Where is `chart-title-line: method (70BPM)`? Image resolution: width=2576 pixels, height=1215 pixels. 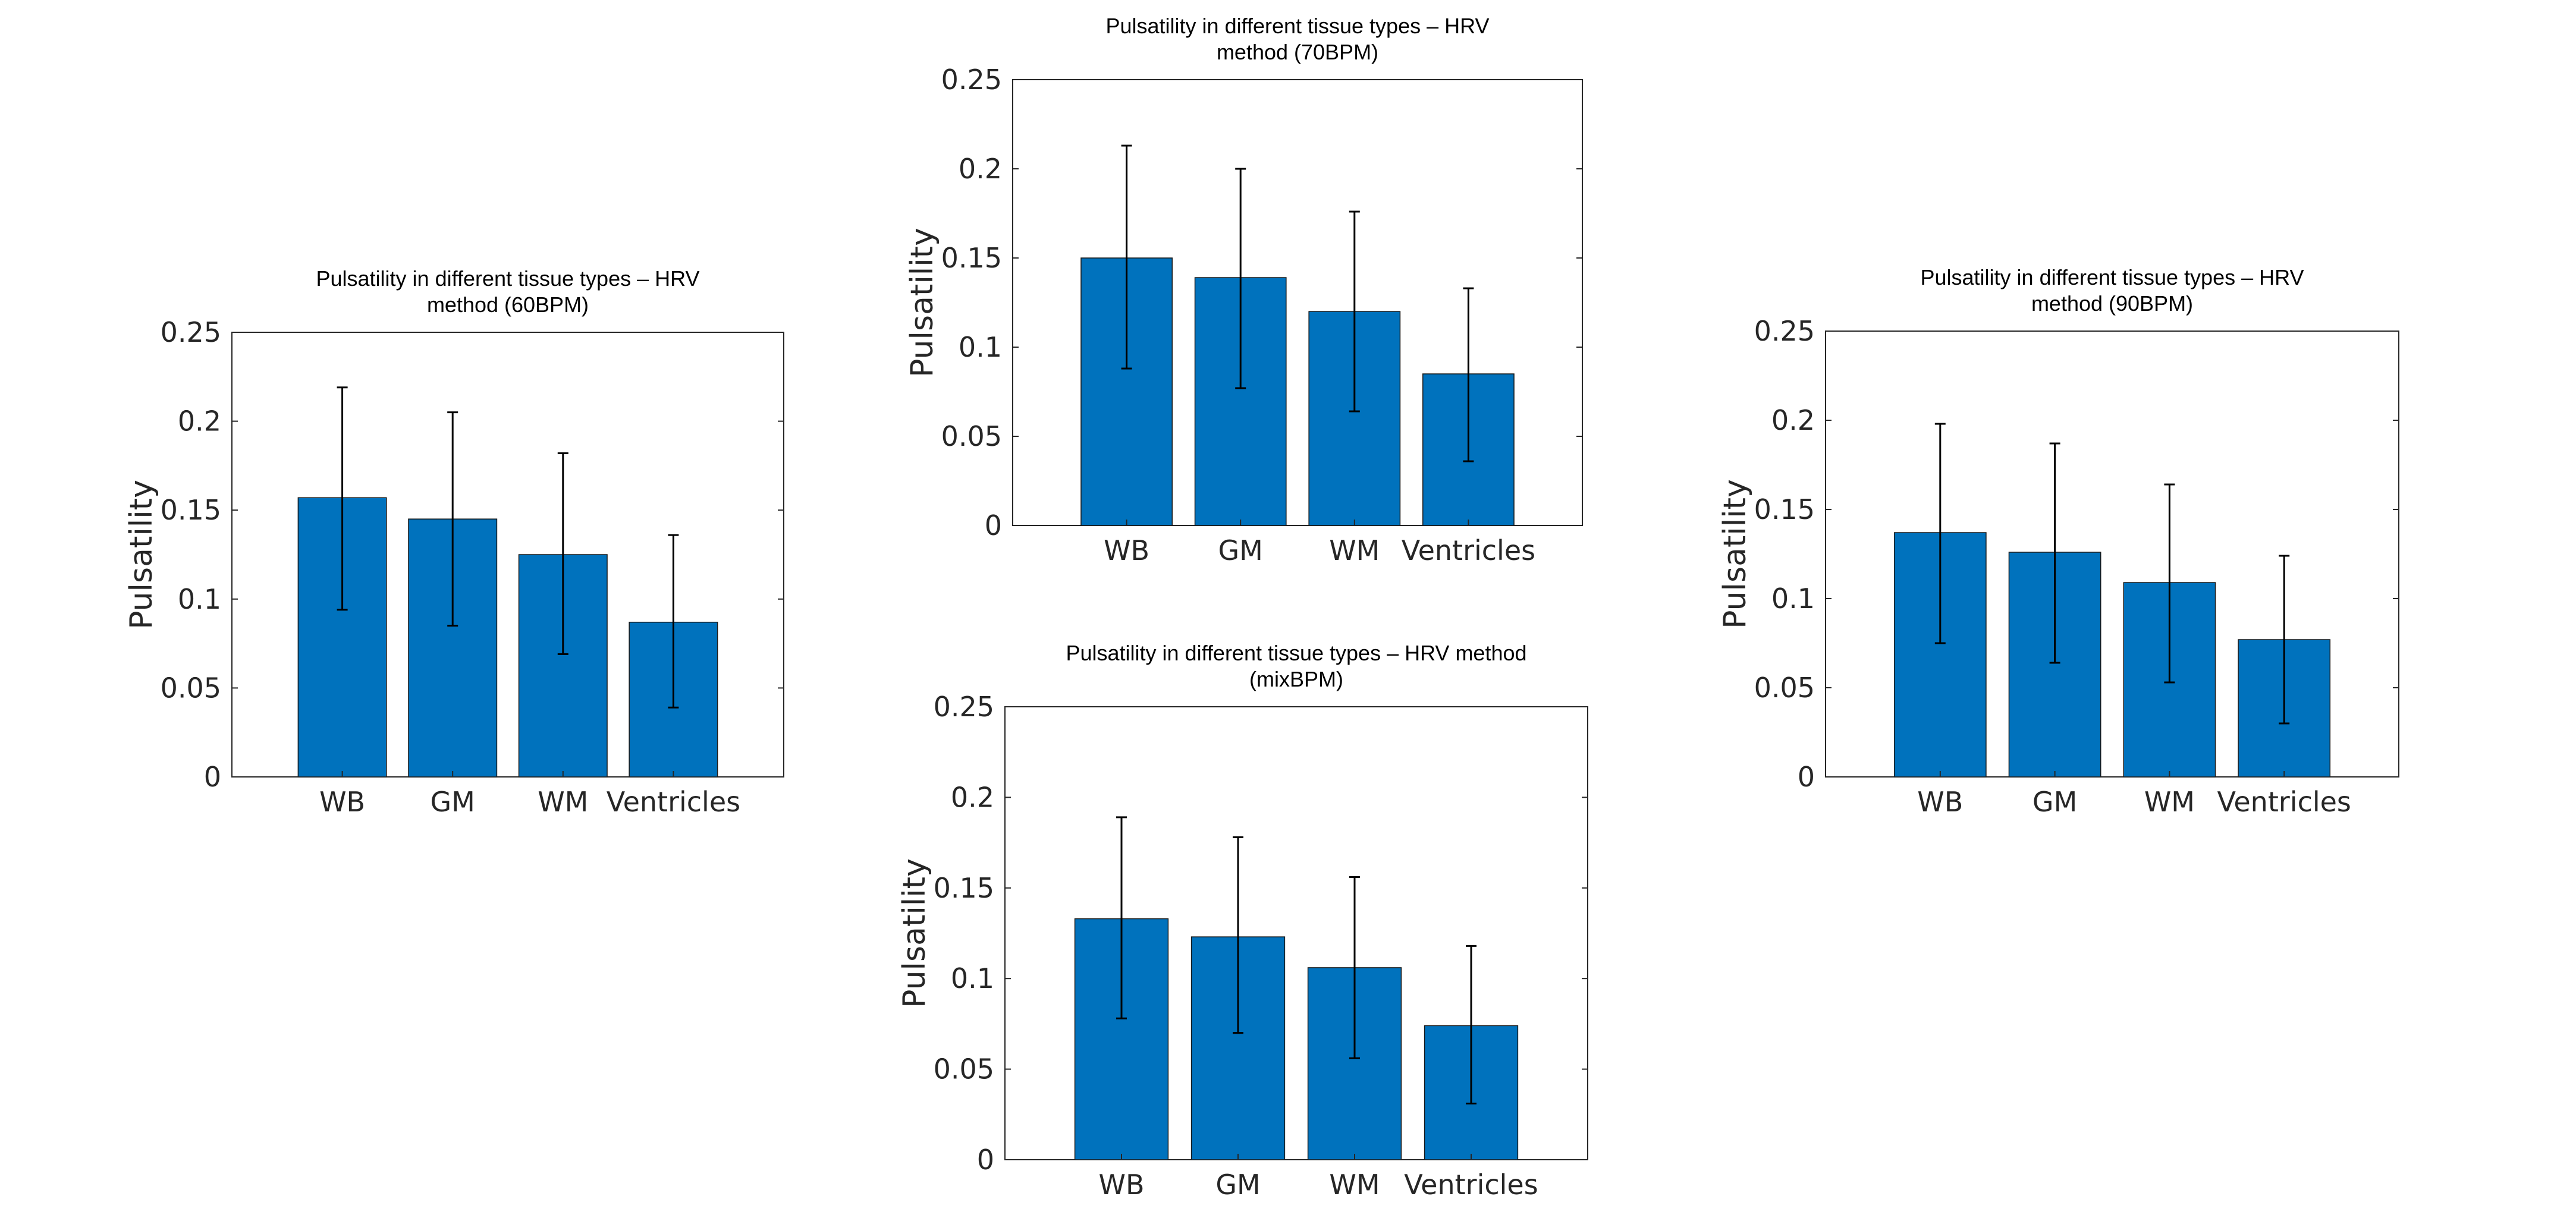
chart-title-line: method (70BPM) is located at coordinates (1297, 52).